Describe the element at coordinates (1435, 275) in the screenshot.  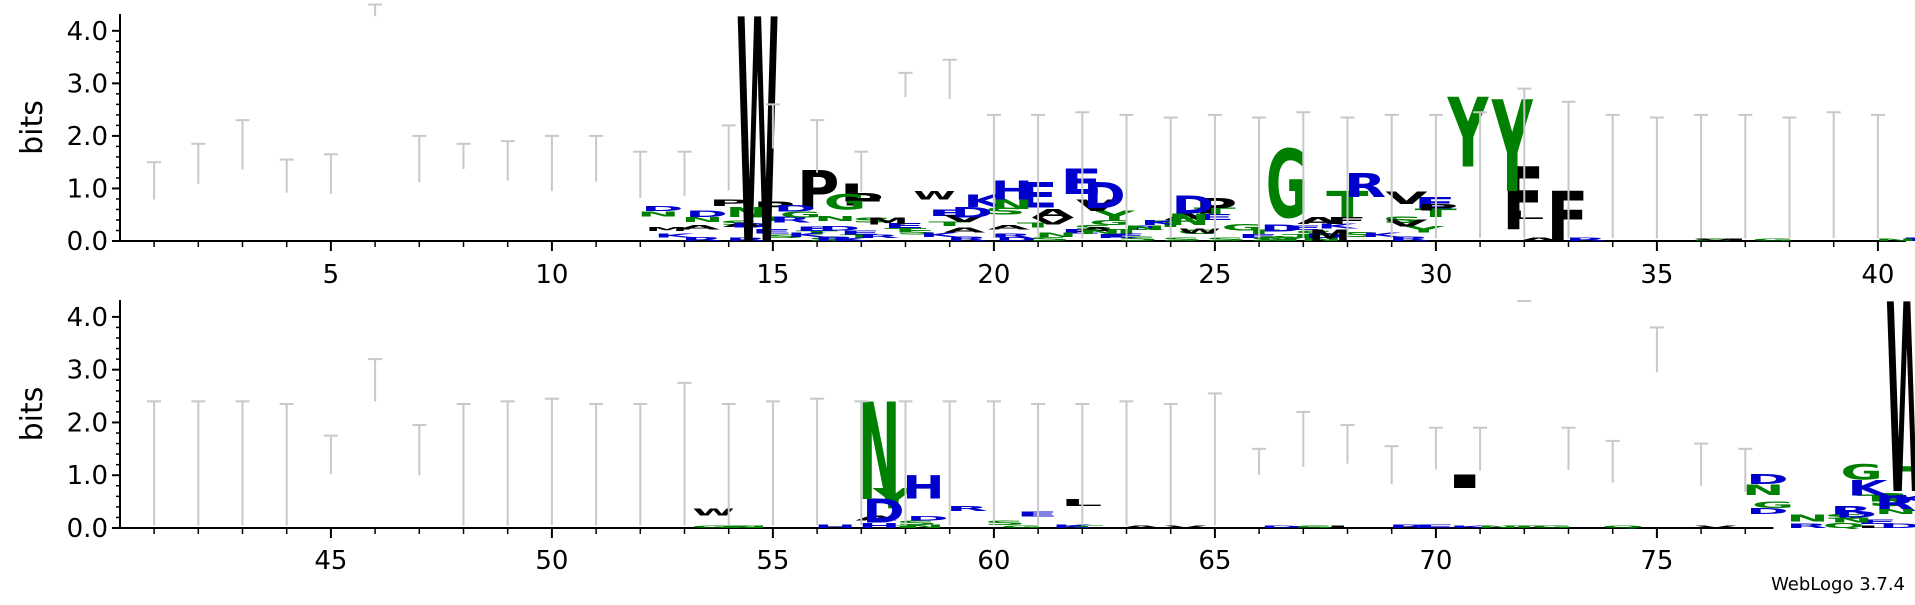
I see `x-tick-label: 30` at that location.